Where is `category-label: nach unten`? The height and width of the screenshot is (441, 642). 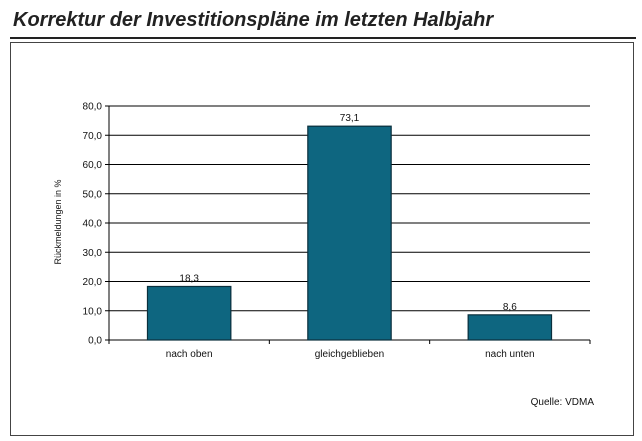
category-label: nach unten is located at coordinates (510, 354).